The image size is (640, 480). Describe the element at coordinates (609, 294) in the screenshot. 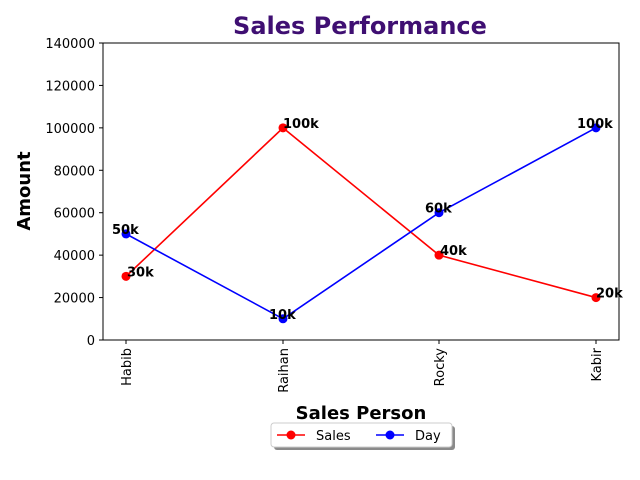

I see `data-label-sales: 20k` at that location.